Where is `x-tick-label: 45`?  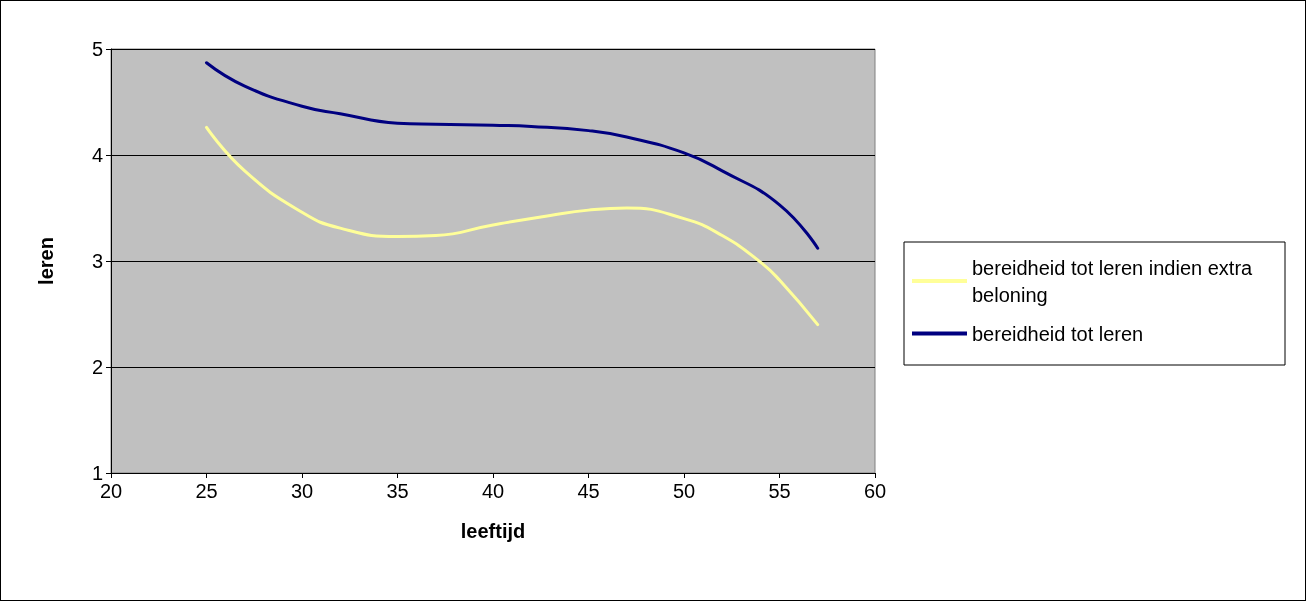 x-tick-label: 45 is located at coordinates (588, 491).